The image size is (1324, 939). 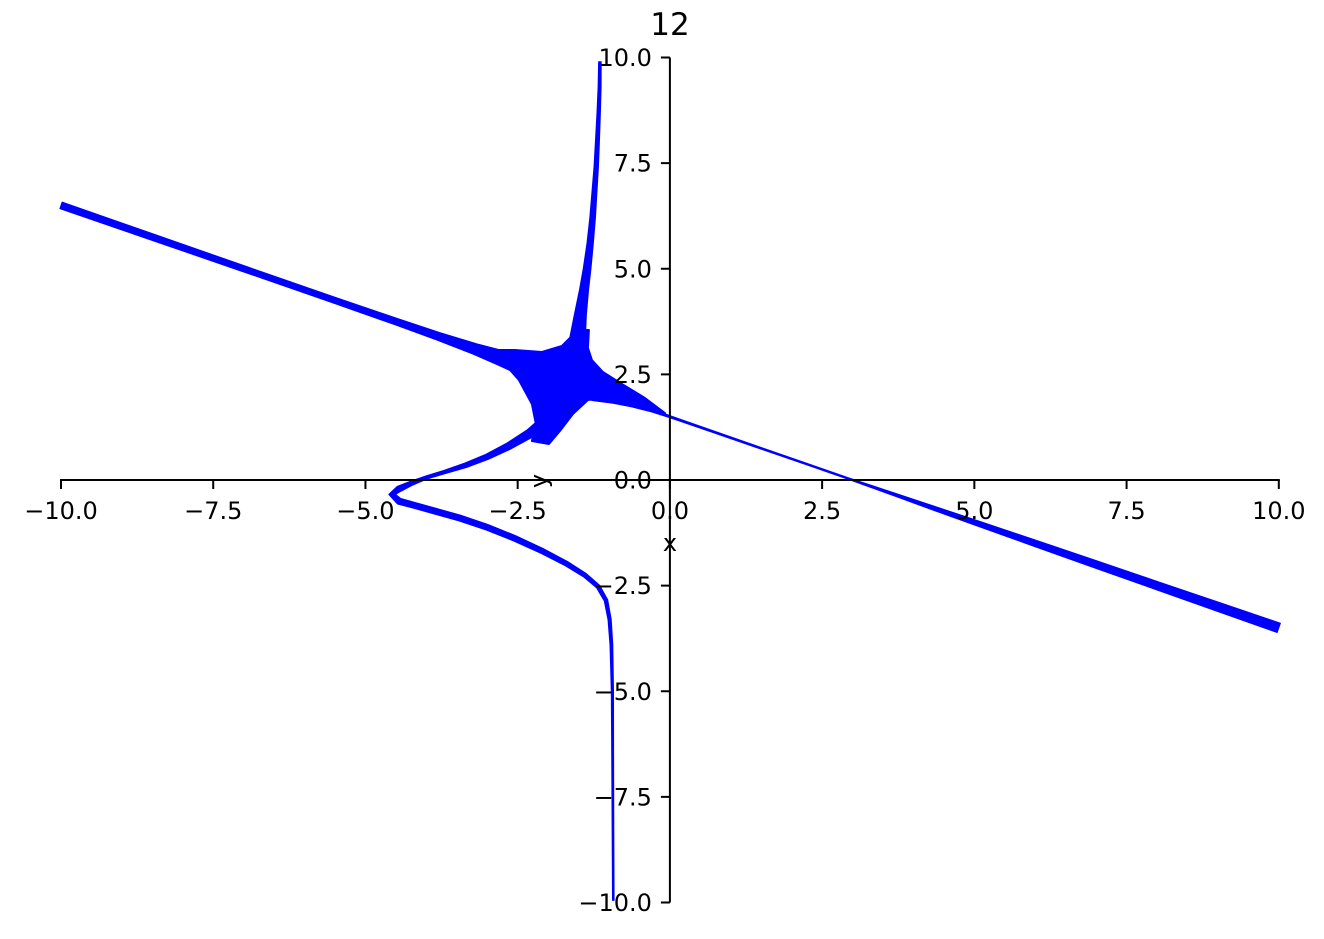 What do you see at coordinates (518, 511) in the screenshot?
I see `x-tick-label: −2.5` at bounding box center [518, 511].